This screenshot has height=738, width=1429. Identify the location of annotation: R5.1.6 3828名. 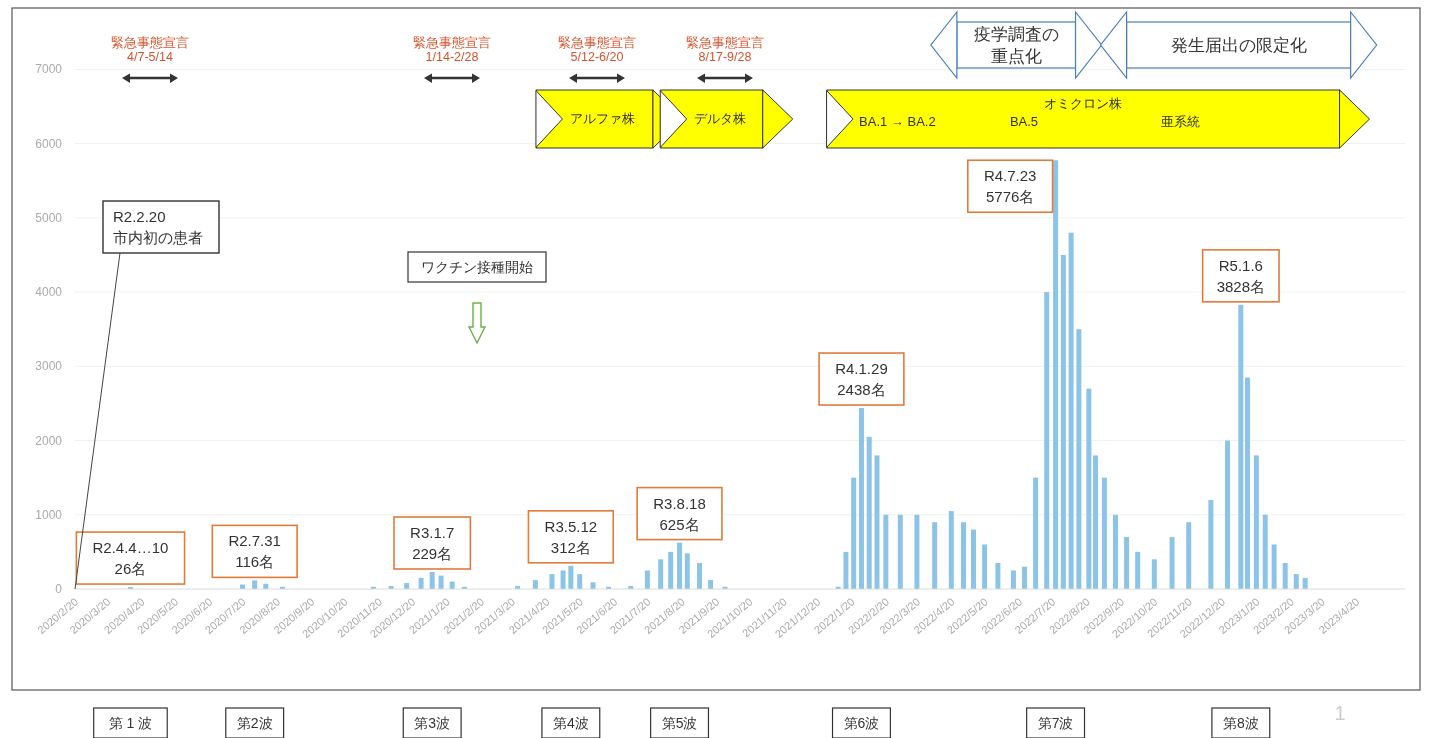
(1241, 275).